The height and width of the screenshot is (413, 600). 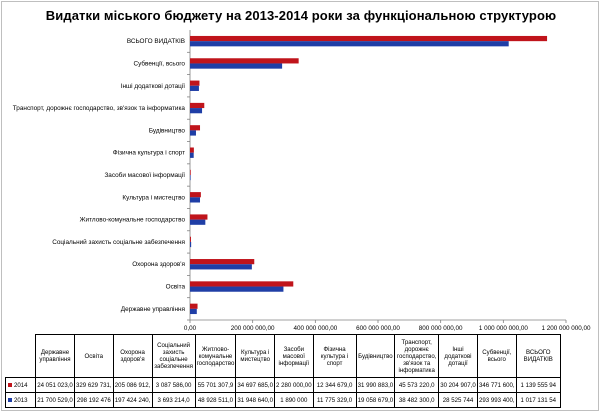 I want to click on category-label: Інші додаткові дотації, so click(x=153, y=86).